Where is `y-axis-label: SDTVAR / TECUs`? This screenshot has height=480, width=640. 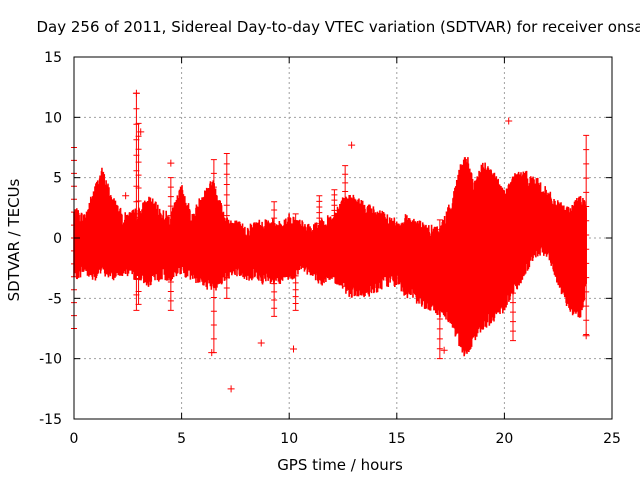 y-axis-label: SDTVAR / TECUs is located at coordinates (14, 239).